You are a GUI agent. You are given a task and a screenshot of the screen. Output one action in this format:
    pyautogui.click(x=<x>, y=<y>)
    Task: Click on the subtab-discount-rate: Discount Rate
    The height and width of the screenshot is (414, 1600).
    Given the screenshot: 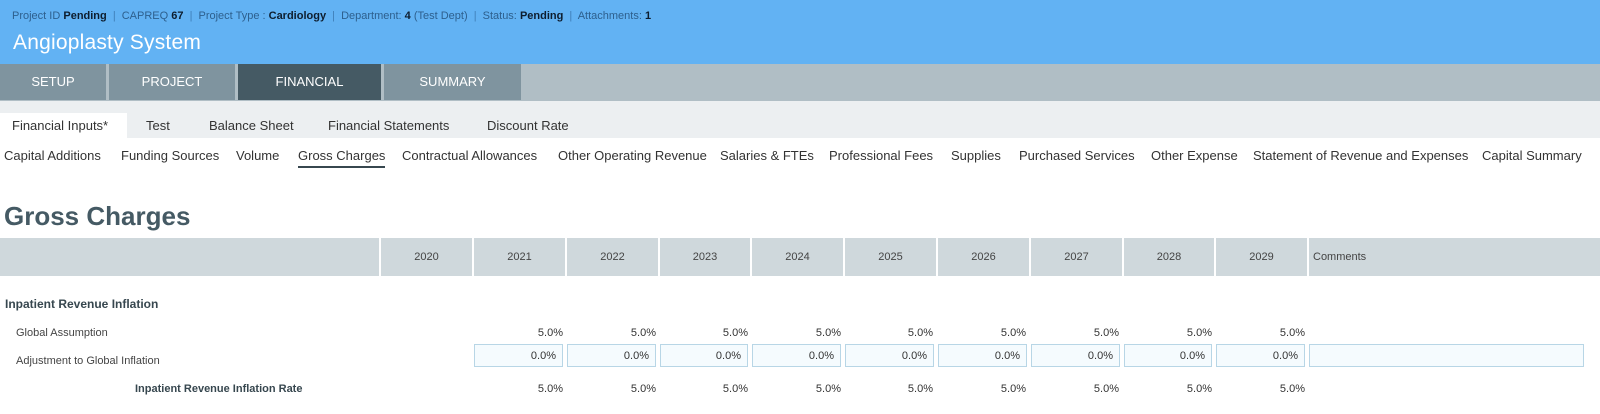 What is the action you would take?
    pyautogui.click(x=528, y=125)
    